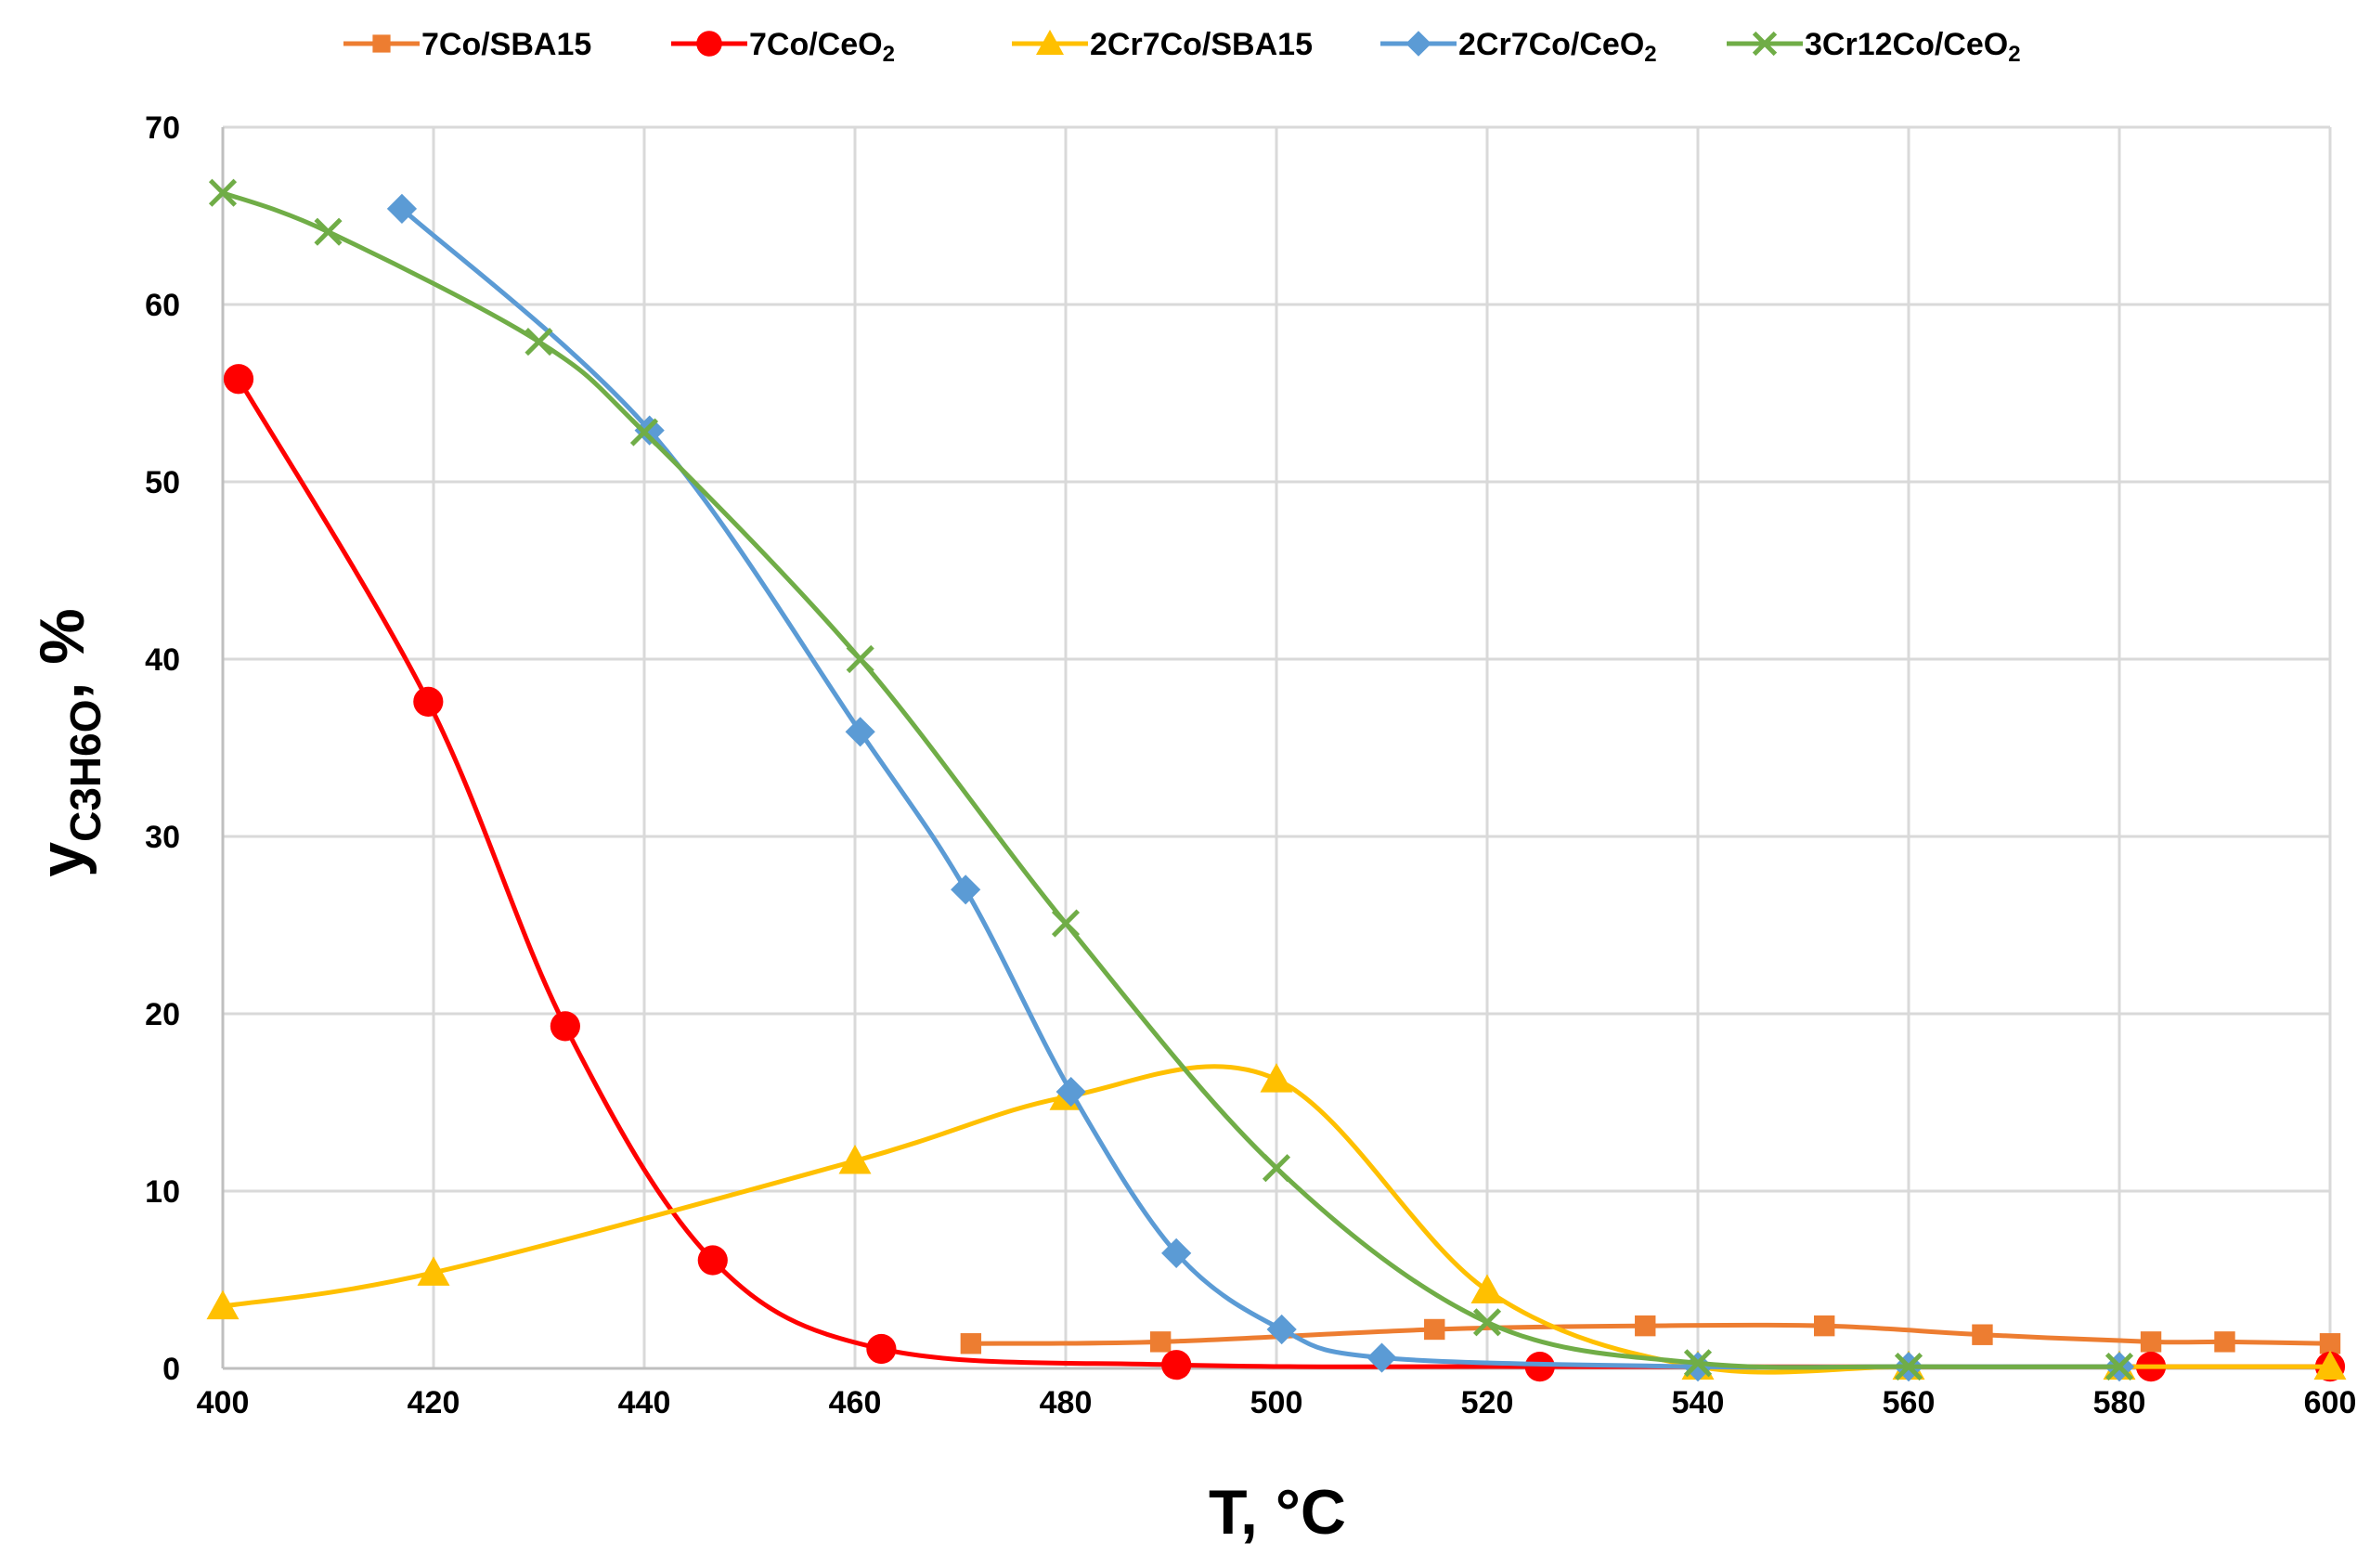 Image resolution: width=2370 pixels, height=1568 pixels. What do you see at coordinates (162, 837) in the screenshot?
I see `y-tick-label: 30` at bounding box center [162, 837].